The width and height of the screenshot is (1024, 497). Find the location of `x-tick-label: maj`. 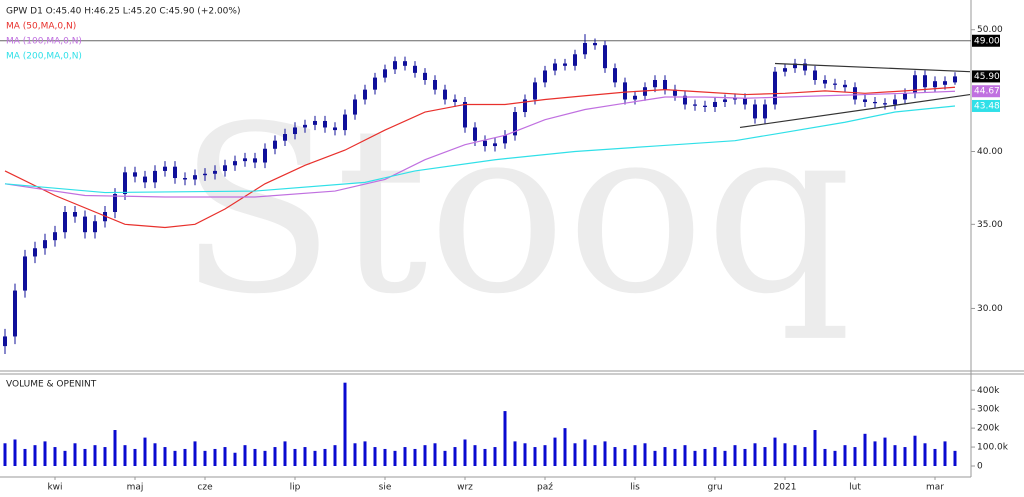

x-tick-label: maj is located at coordinates (135, 488).